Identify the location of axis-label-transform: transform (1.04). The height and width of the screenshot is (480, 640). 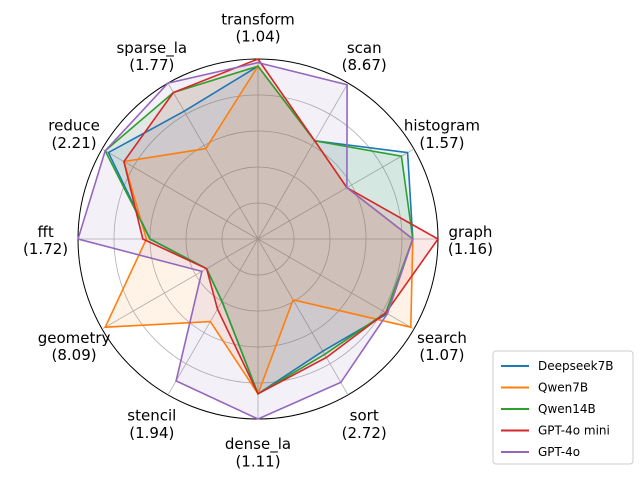
(258, 27).